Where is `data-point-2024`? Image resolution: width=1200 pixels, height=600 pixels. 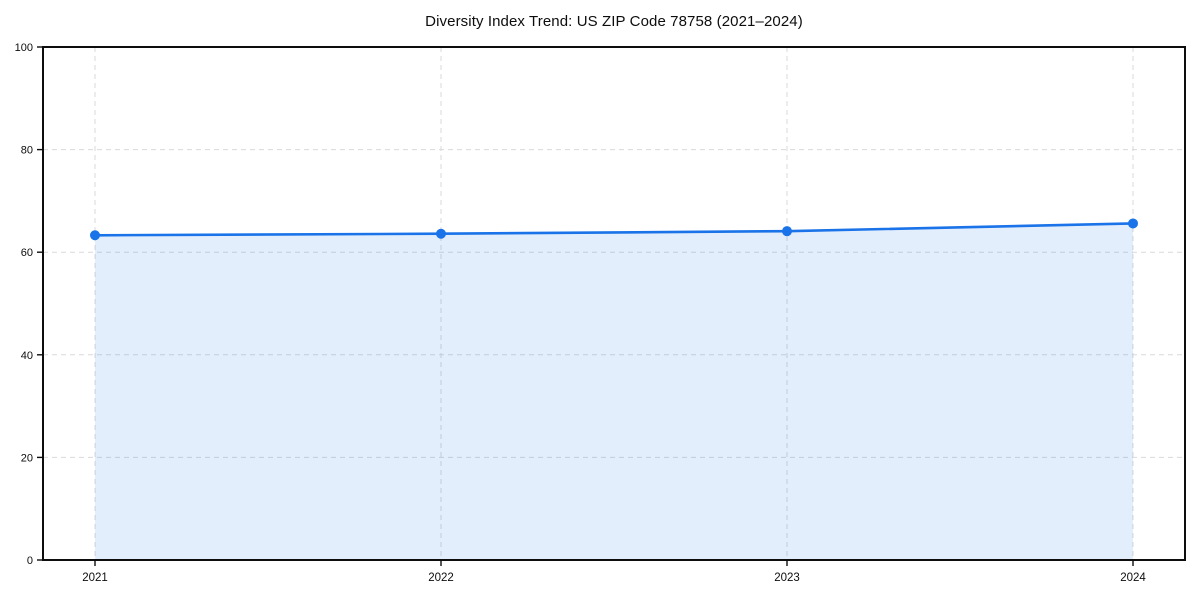 data-point-2024 is located at coordinates (1133, 223).